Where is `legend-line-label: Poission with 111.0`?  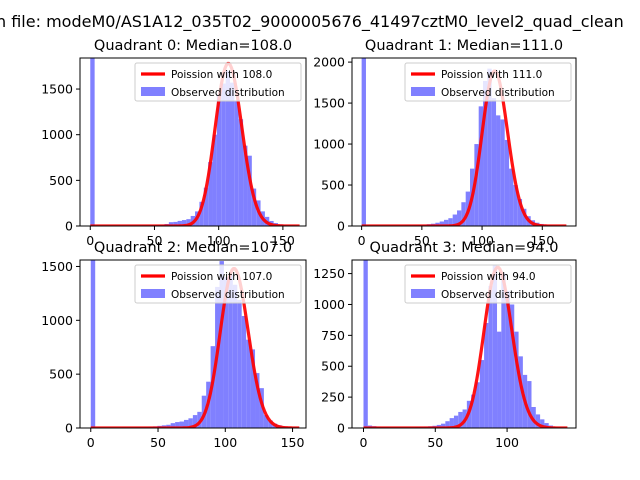 legend-line-label: Poission with 111.0 is located at coordinates (491, 75).